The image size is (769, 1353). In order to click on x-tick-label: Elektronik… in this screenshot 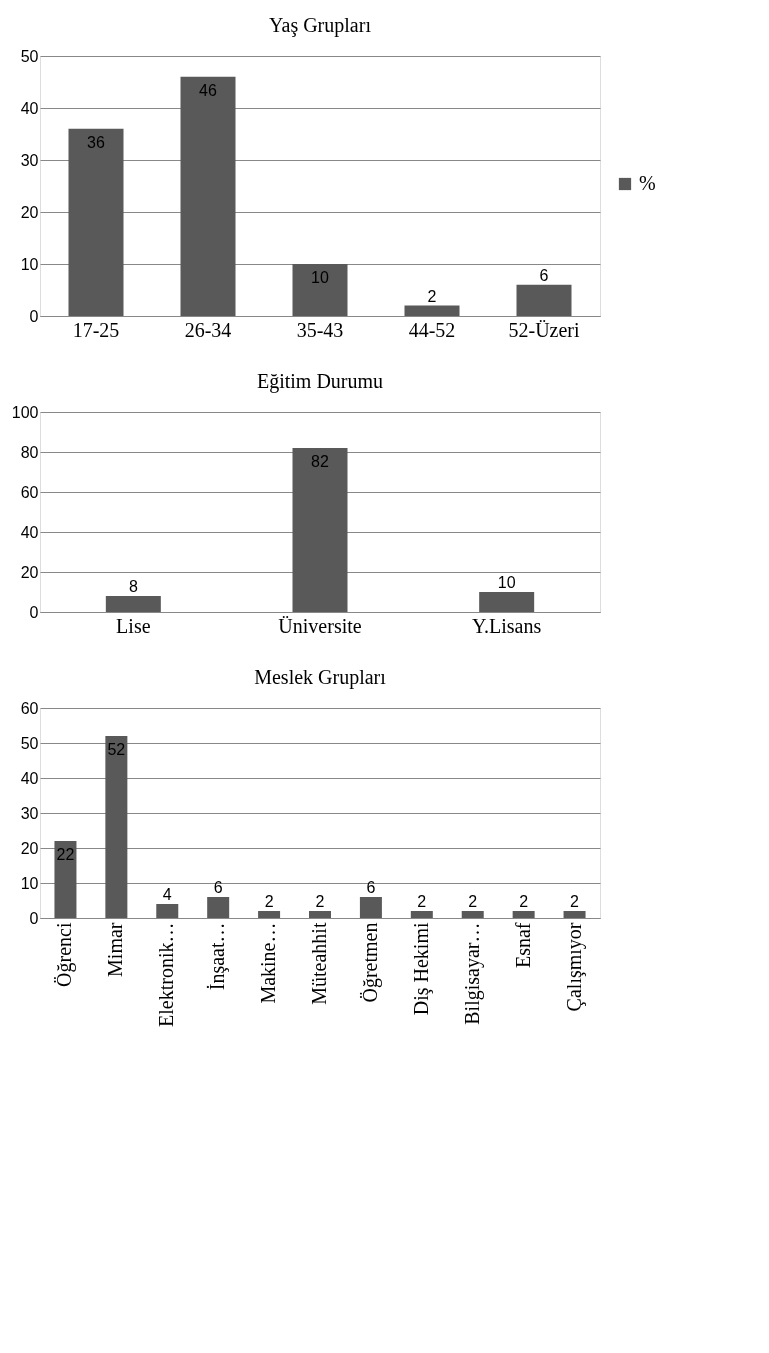, I will do `click(166, 974)`.